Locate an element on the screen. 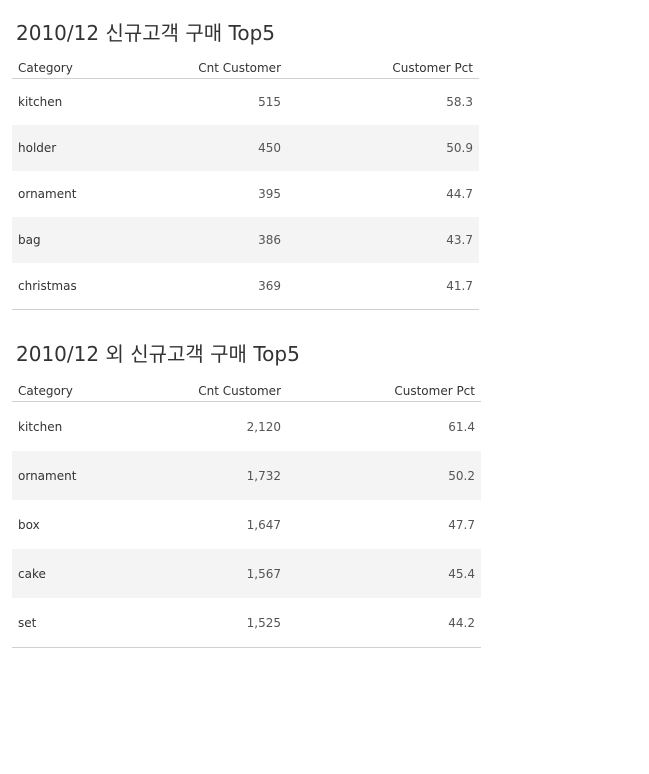 This screenshot has height=774, width=649. cell-category: set is located at coordinates (27, 622).